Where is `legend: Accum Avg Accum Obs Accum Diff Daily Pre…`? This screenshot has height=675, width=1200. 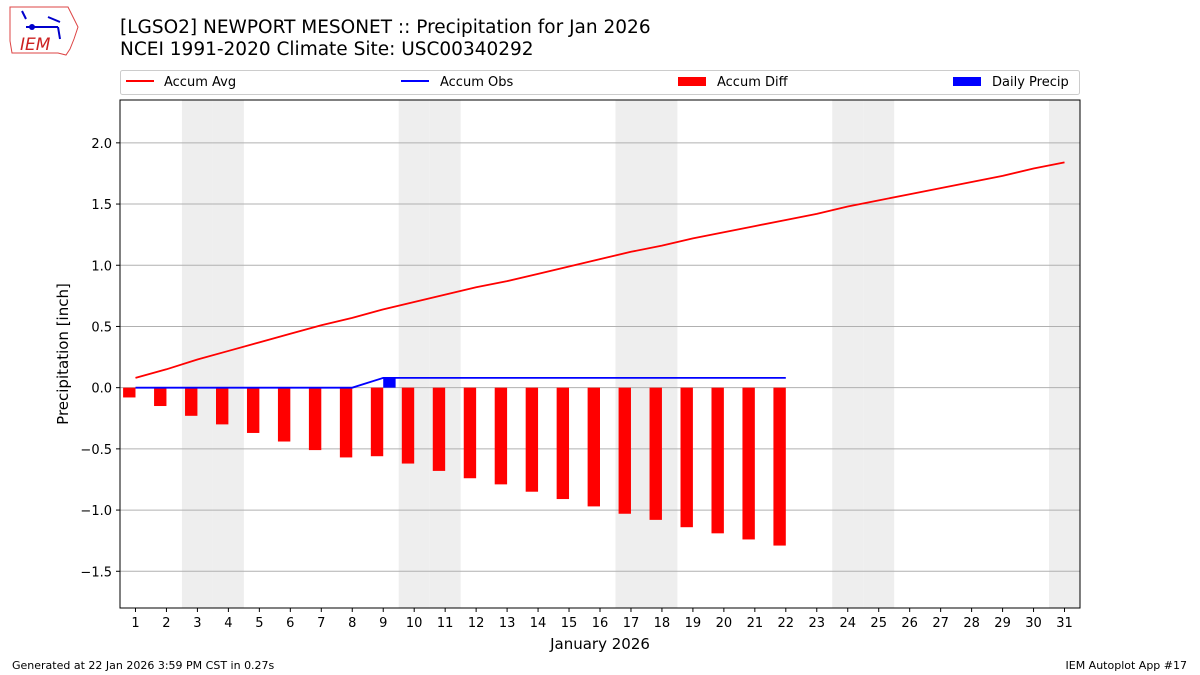
legend: Accum Avg Accum Obs Accum Diff Daily Pre… is located at coordinates (600, 82).